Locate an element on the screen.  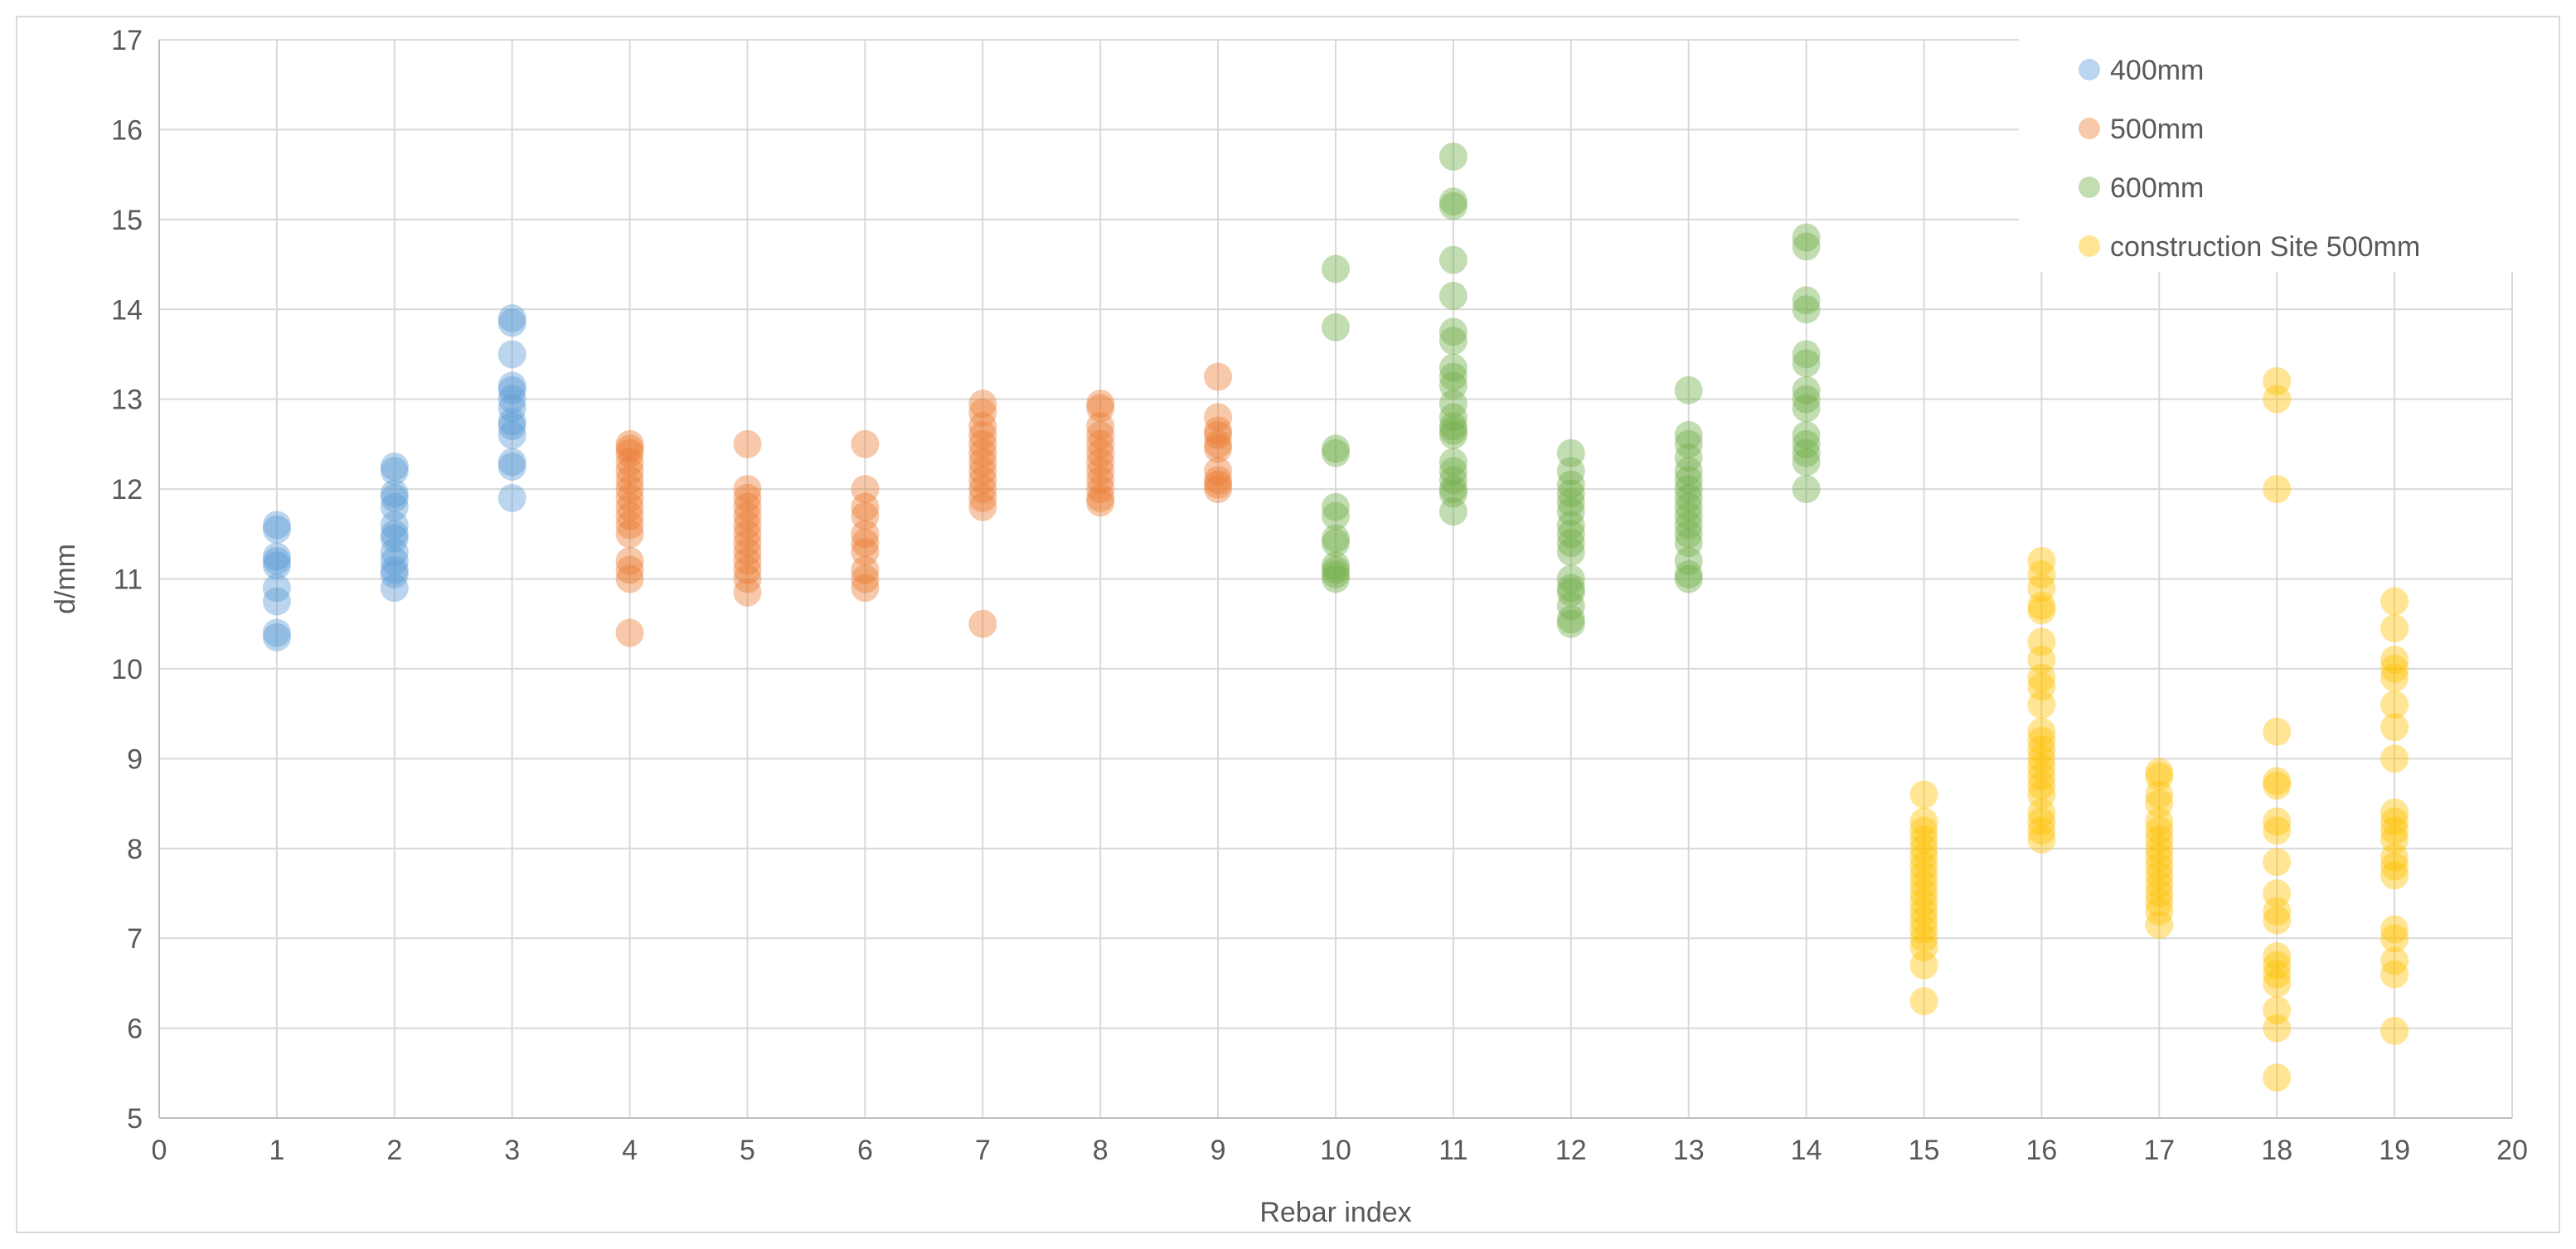
y-tick-label: 5 is located at coordinates (135, 1119).